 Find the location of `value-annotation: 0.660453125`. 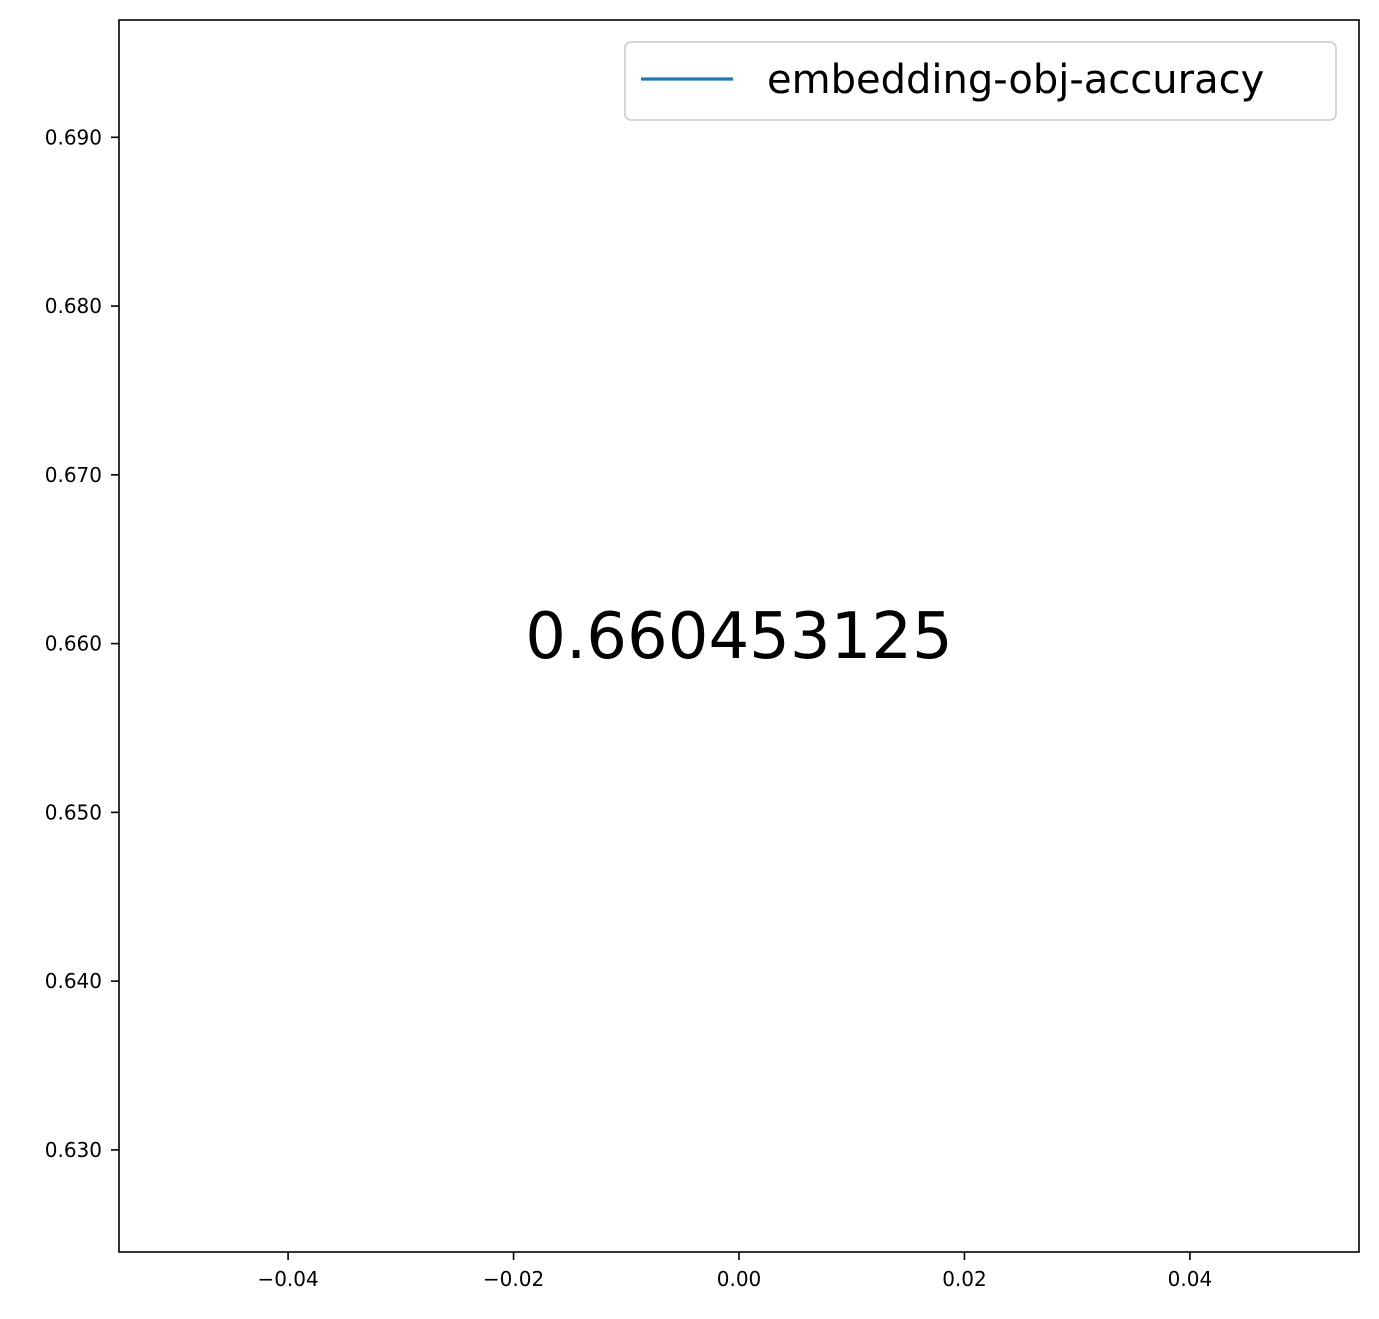

value-annotation: 0.660453125 is located at coordinates (739, 637).